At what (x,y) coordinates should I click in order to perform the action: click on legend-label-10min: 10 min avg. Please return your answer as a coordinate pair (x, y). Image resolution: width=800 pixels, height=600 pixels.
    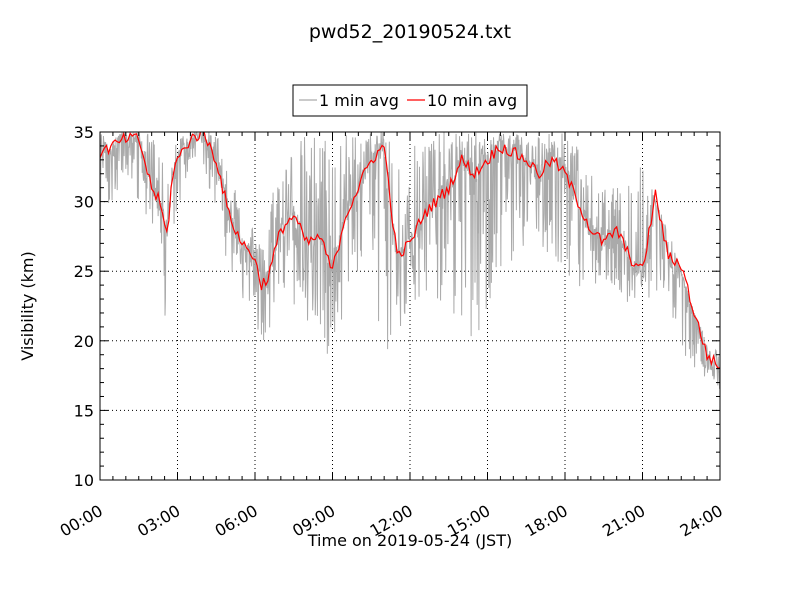
    Looking at the image, I should click on (472, 100).